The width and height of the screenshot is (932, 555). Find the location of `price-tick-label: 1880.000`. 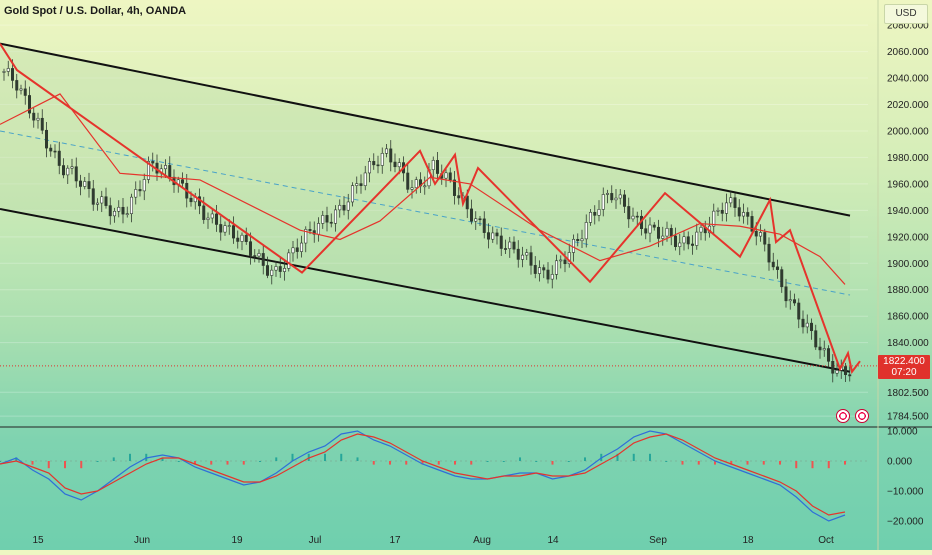

price-tick-label: 1880.000 is located at coordinates (908, 290).